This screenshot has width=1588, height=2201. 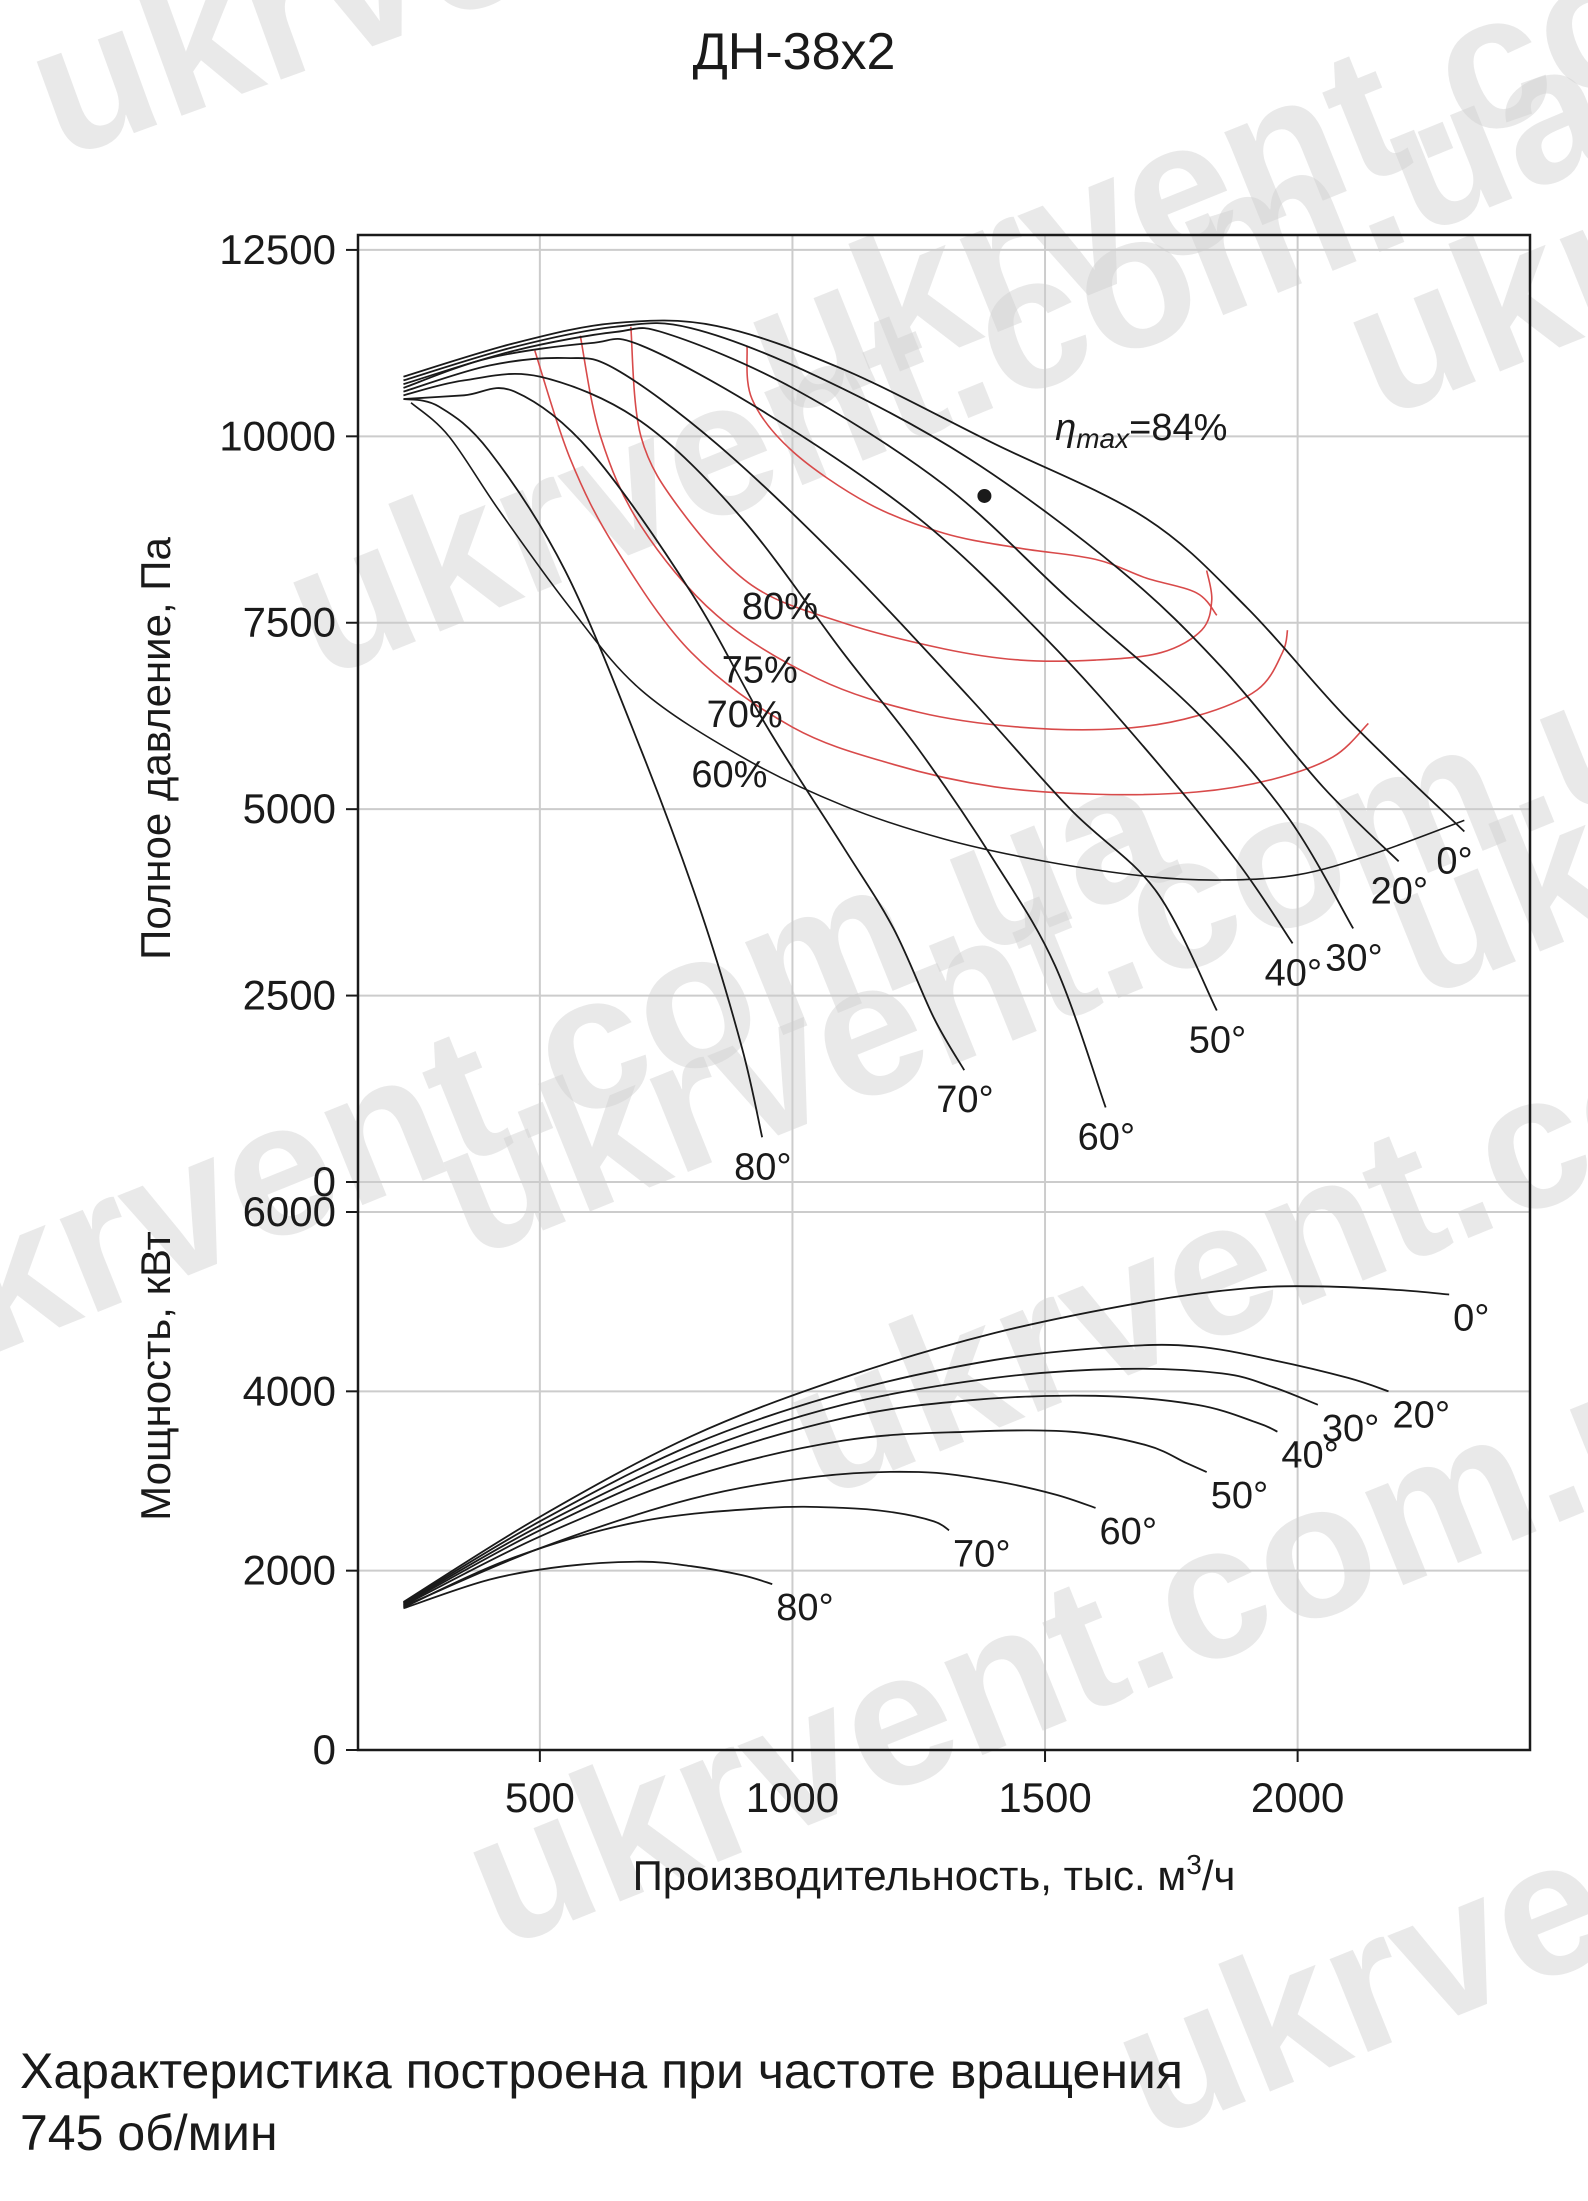 I want to click on efficiency-label: 80%, so click(x=780, y=607).